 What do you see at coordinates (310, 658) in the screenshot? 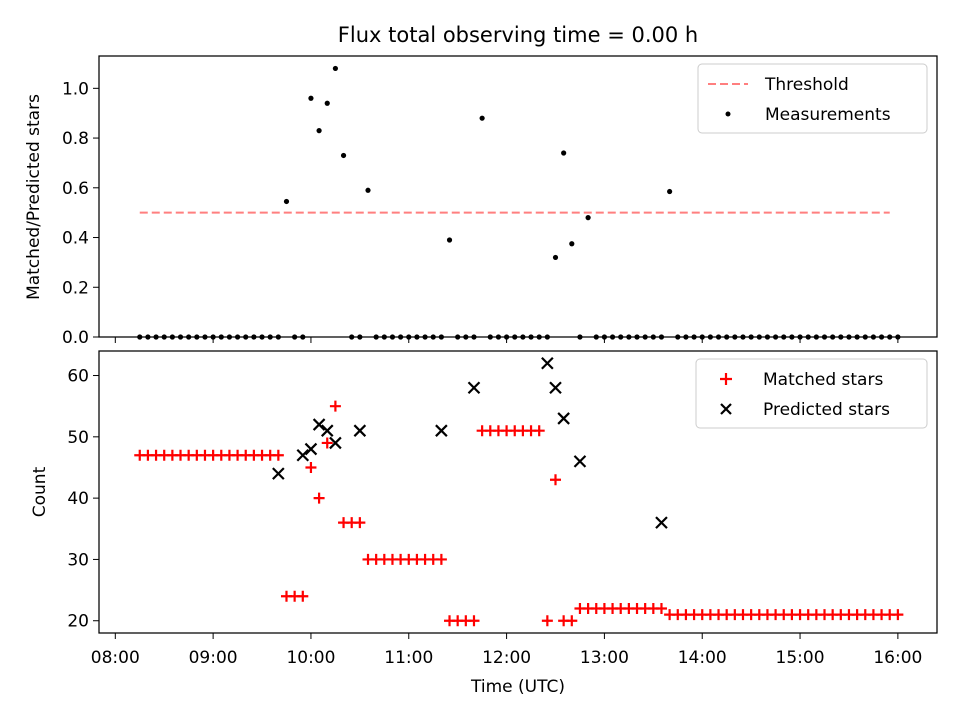
I see `x-tick-label: 10:00` at bounding box center [310, 658].